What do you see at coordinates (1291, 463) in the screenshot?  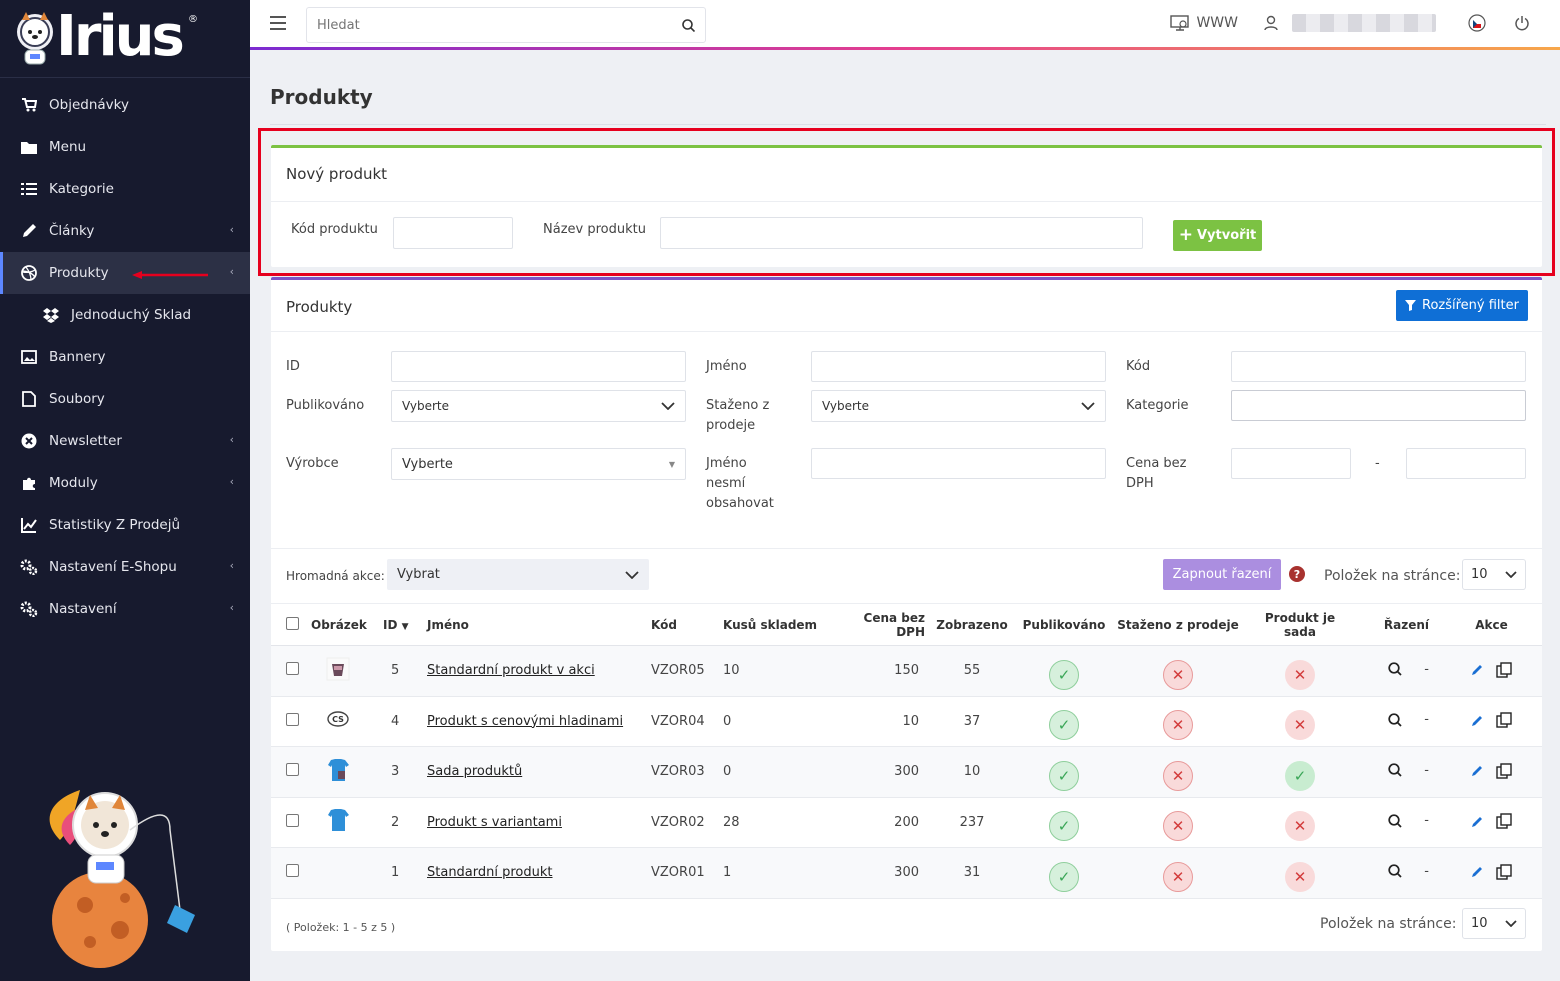 I see `filter-price-from-input` at bounding box center [1291, 463].